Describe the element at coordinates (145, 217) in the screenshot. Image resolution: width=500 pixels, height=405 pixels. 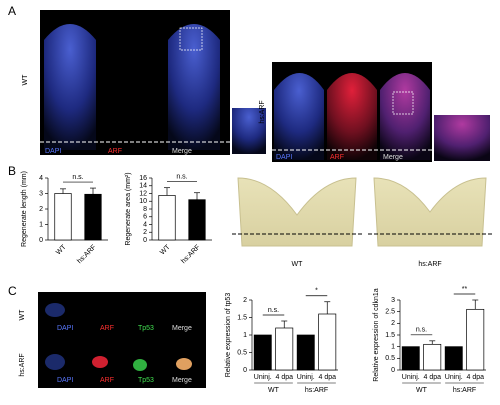
I see `y-tick-label: 6` at that location.